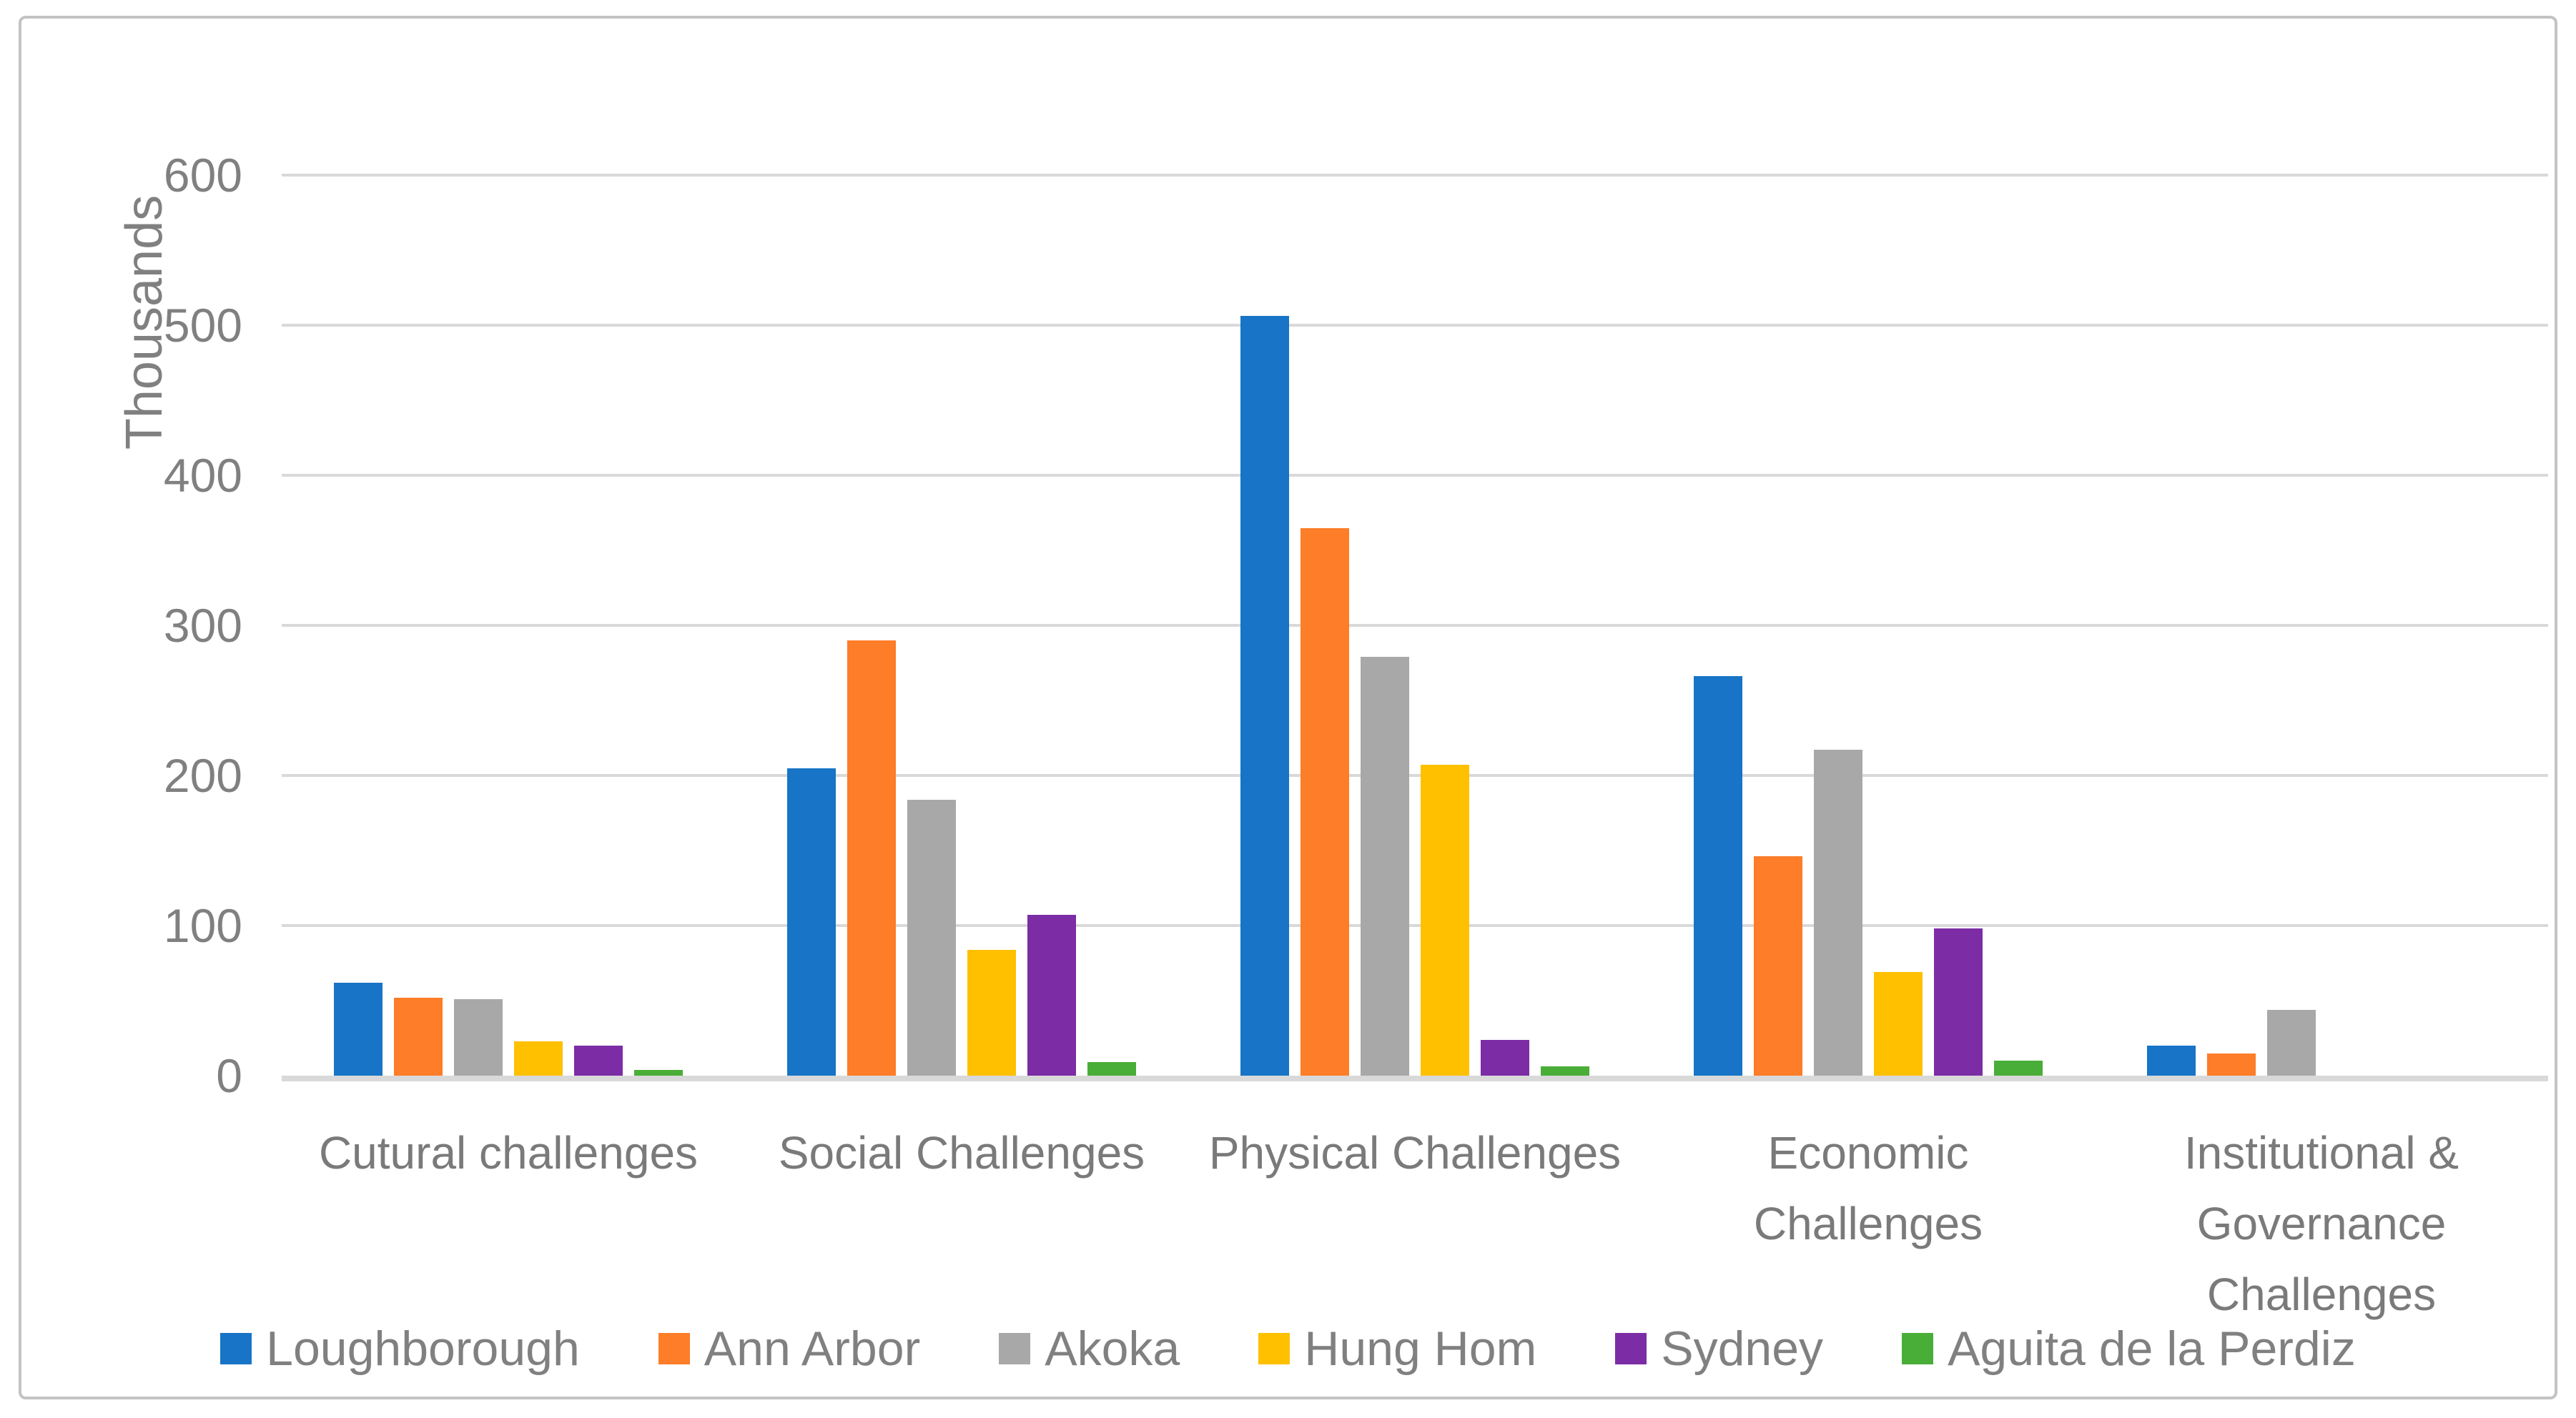  What do you see at coordinates (144, 322) in the screenshot?
I see `y-axis-title: Thousands` at bounding box center [144, 322].